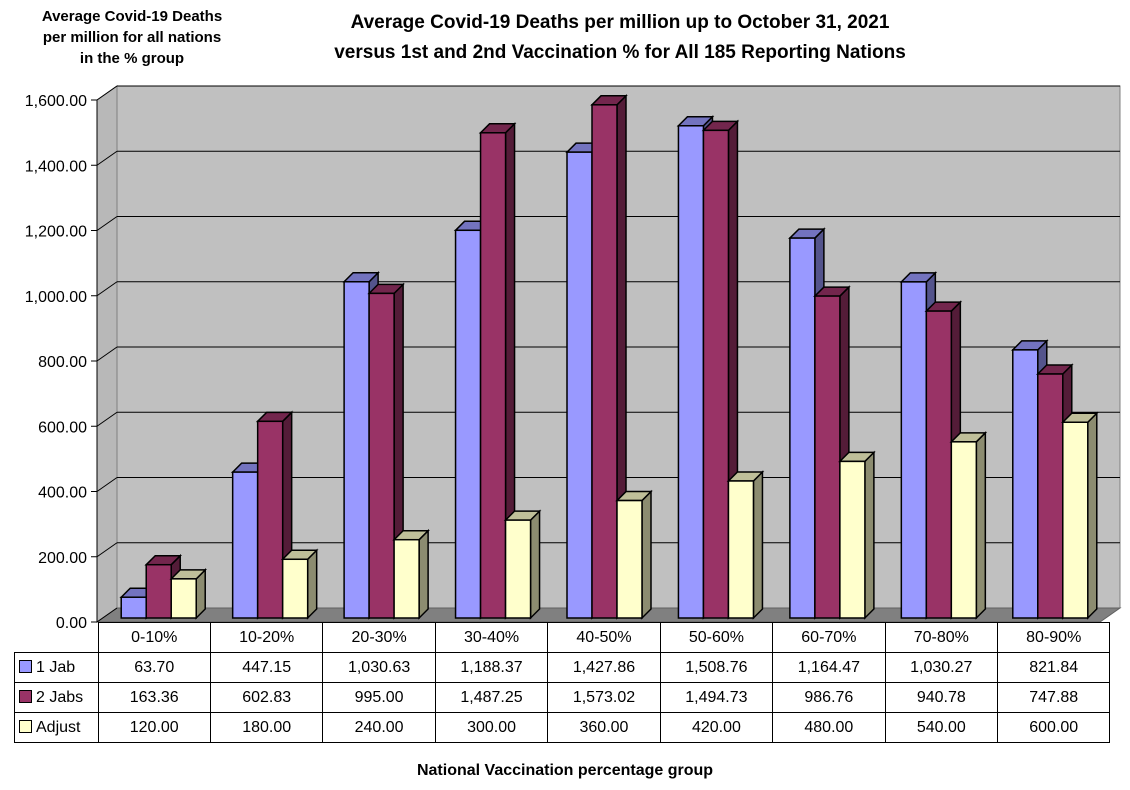 This screenshot has height=790, width=1130. What do you see at coordinates (491, 637) in the screenshot?
I see `category-label: 30-40%` at bounding box center [491, 637].